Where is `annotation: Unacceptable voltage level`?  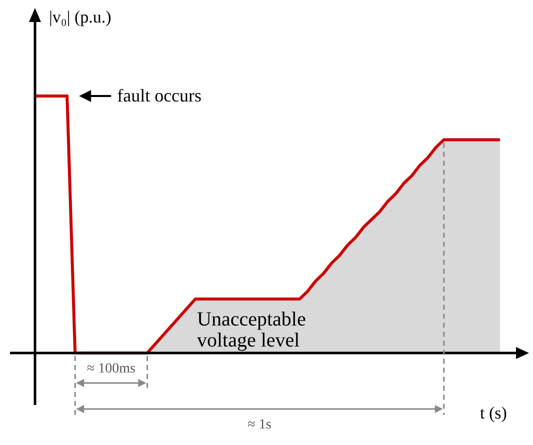
annotation: Unacceptable voltage level is located at coordinates (251, 330).